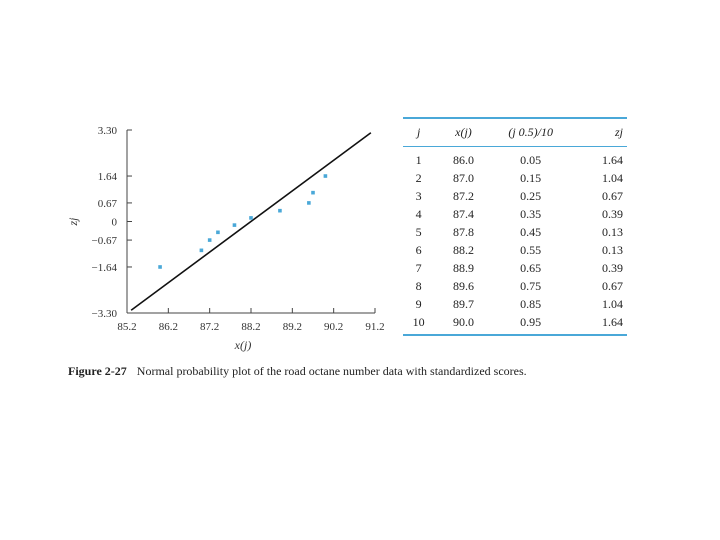  What do you see at coordinates (463, 286) in the screenshot?
I see `cell-xj: 89.6` at bounding box center [463, 286].